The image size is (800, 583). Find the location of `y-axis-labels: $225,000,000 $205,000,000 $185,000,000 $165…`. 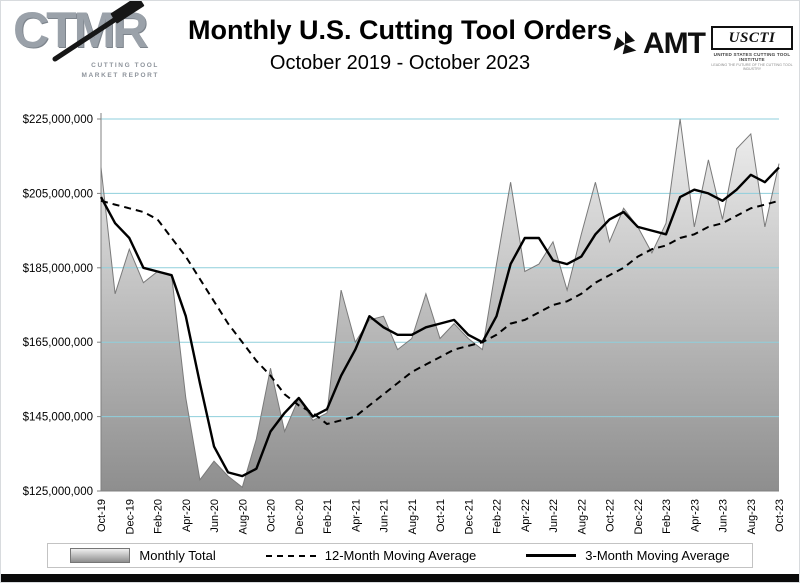

y-axis-labels: $225,000,000 $205,000,000 $185,000,000 $165… is located at coordinates (58, 306).